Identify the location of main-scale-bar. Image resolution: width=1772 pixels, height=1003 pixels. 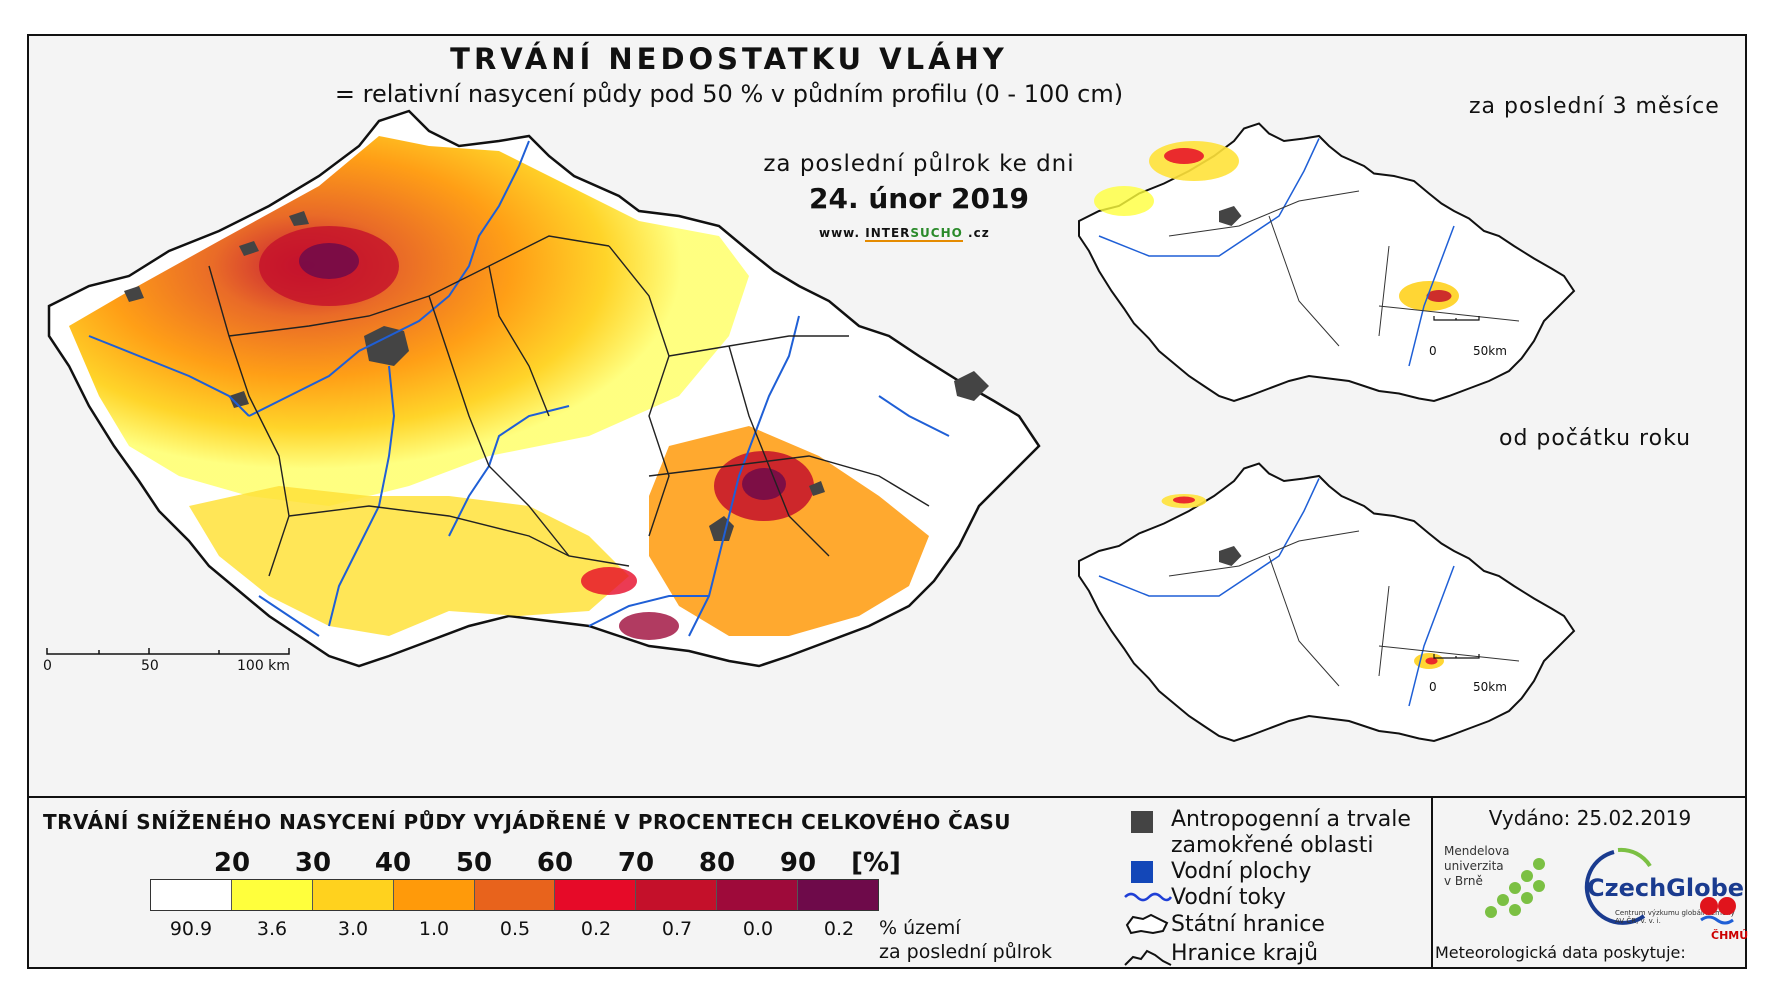
(168, 651).